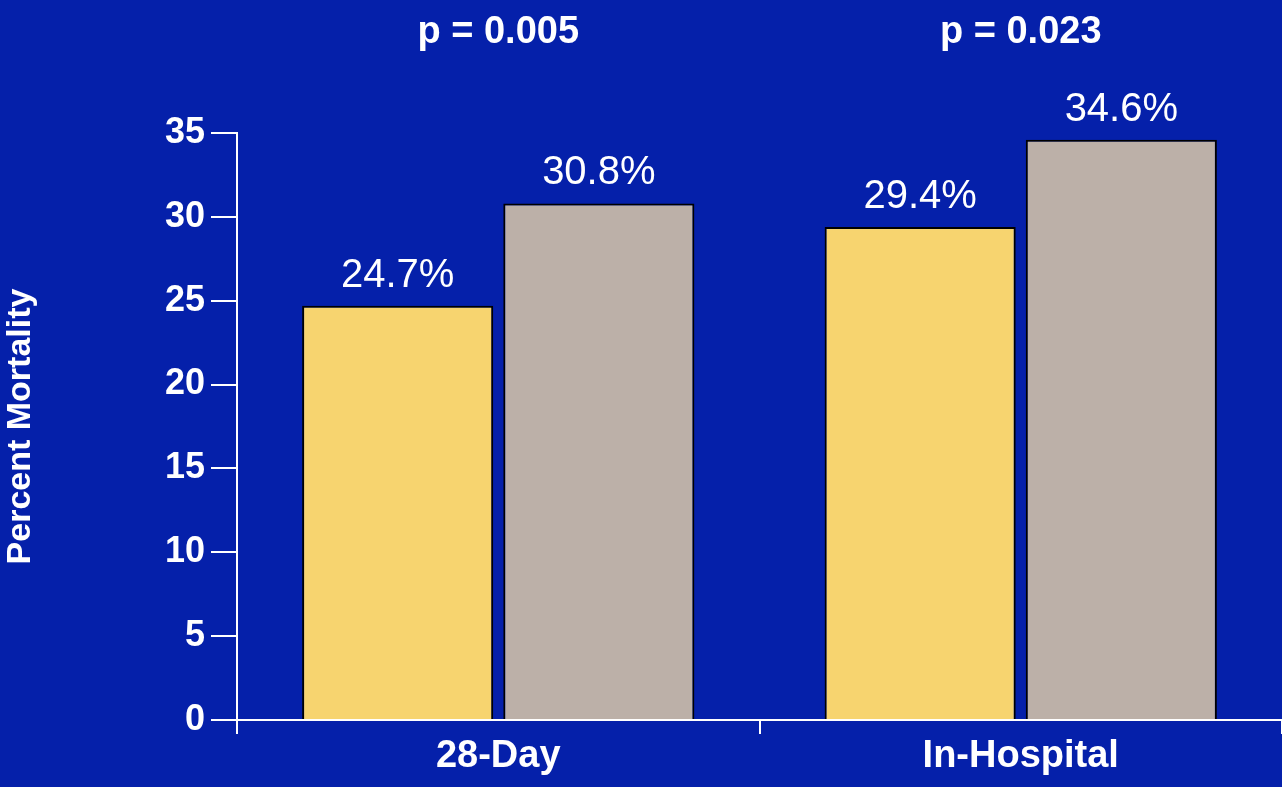 The width and height of the screenshot is (1282, 787). Describe the element at coordinates (1020, 30) in the screenshot. I see `text: p = 0.023` at that location.